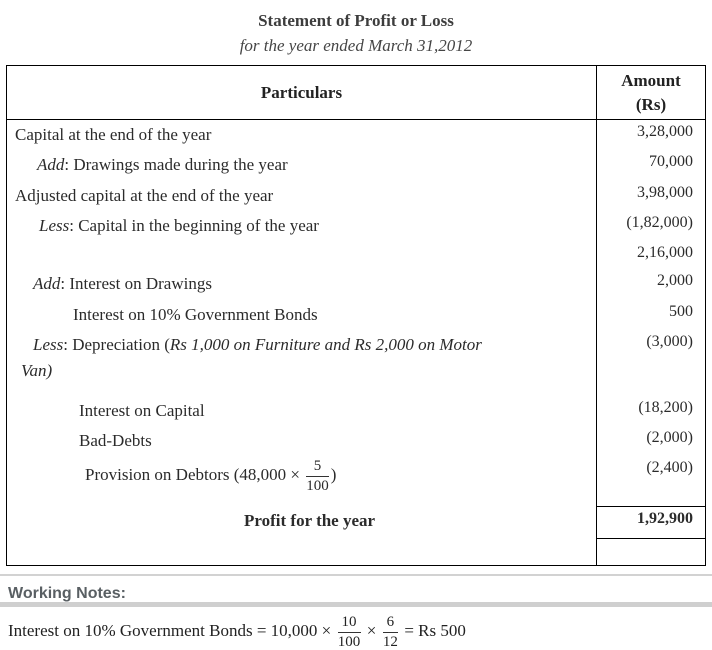 The width and height of the screenshot is (712, 650). I want to click on text-segment: Interest on Capital, so click(142, 410).